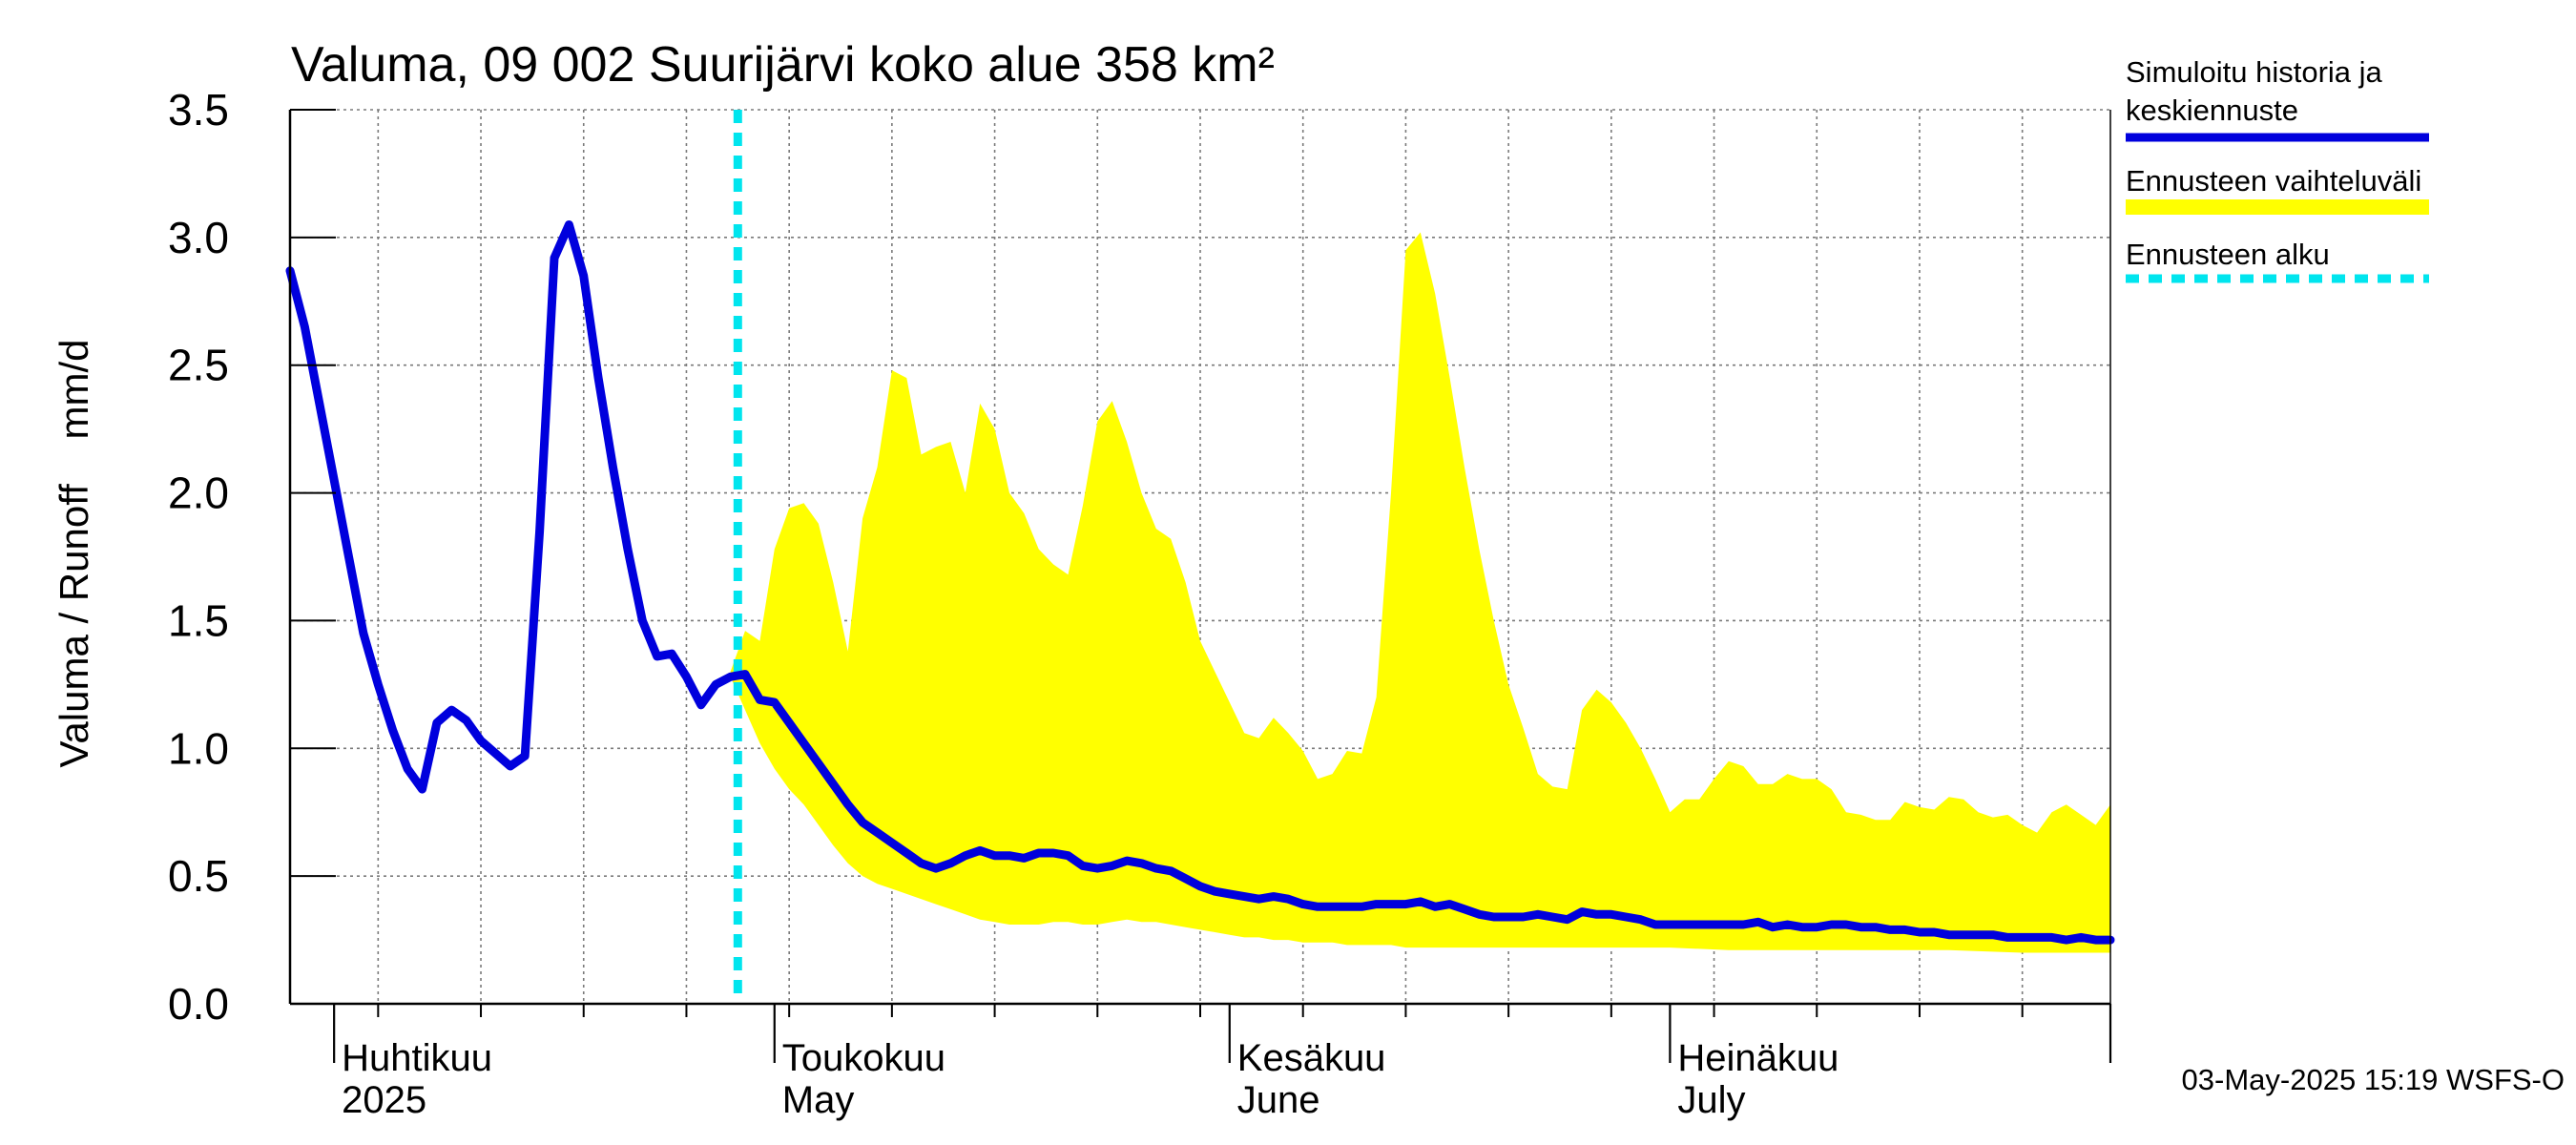 The height and width of the screenshot is (1145, 2576). I want to click on month-label-secondary: July, so click(1711, 1100).